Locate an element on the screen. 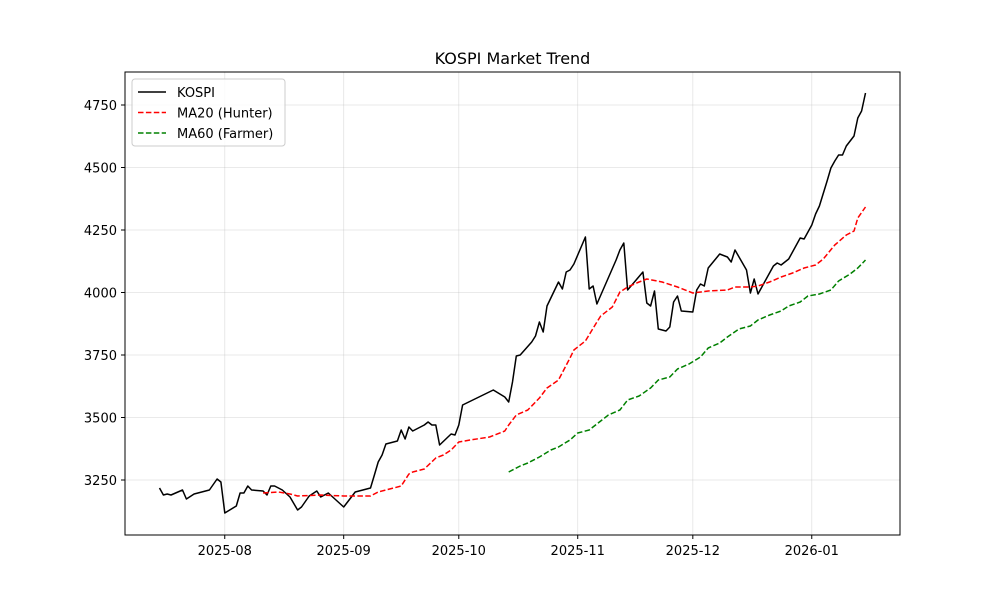  x-tick-label: 2025-09 is located at coordinates (344, 551).